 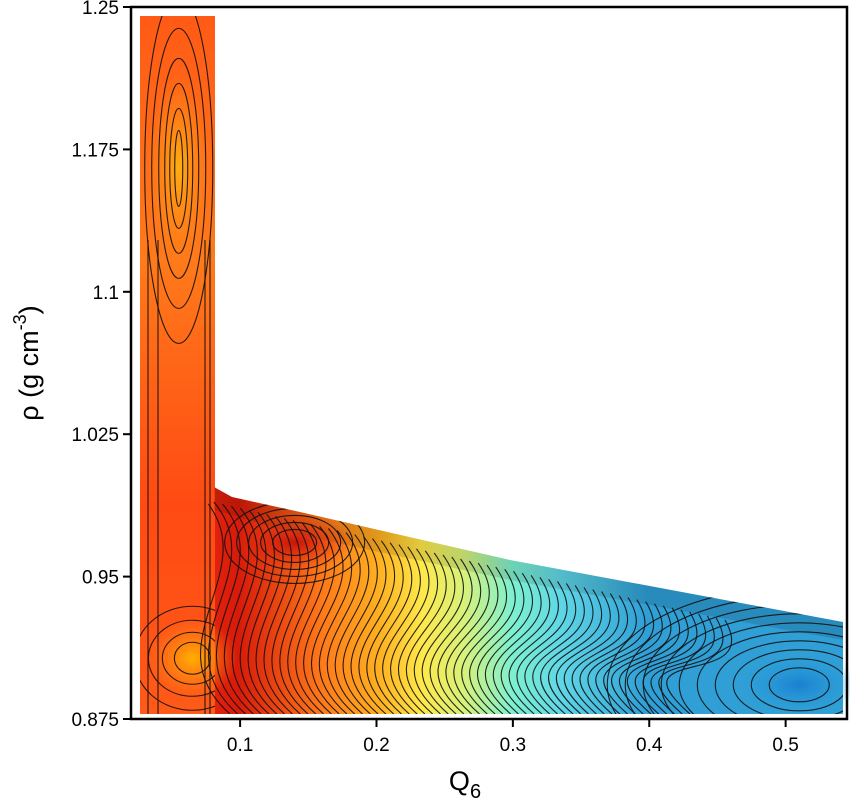 What do you see at coordinates (95, 435) in the screenshot?
I see `y-tick-label-2: 1.025` at bounding box center [95, 435].